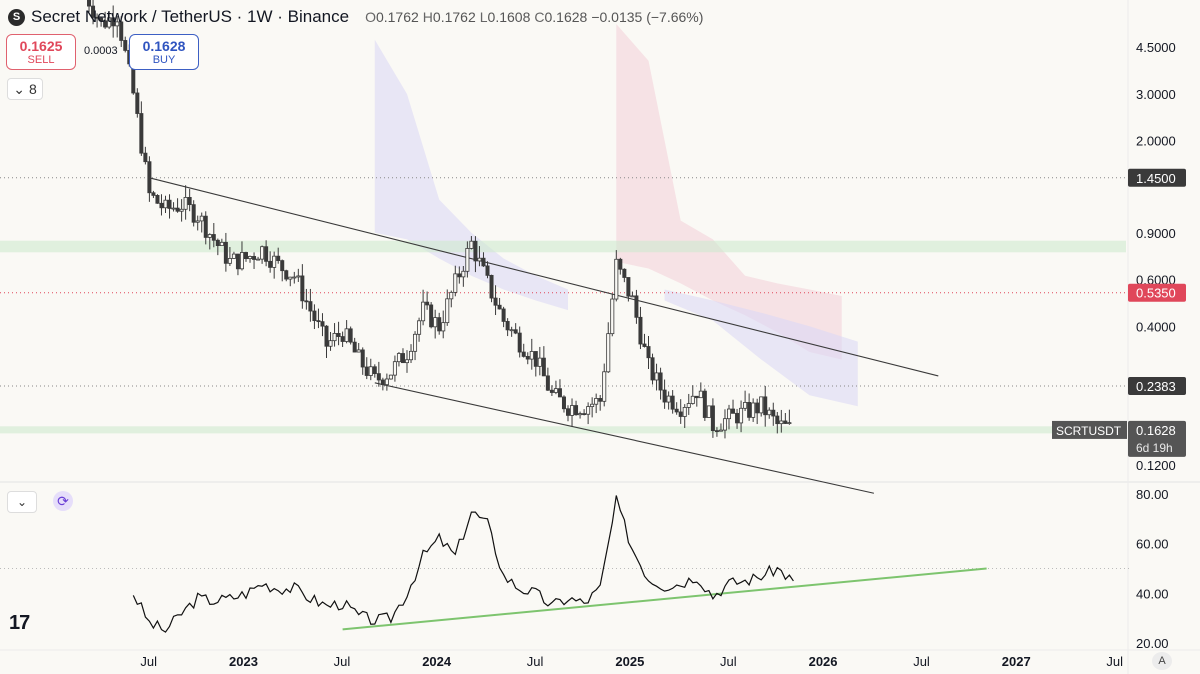 The height and width of the screenshot is (674, 1200). I want to click on tradingview-logo-icon: 17, so click(19, 623).